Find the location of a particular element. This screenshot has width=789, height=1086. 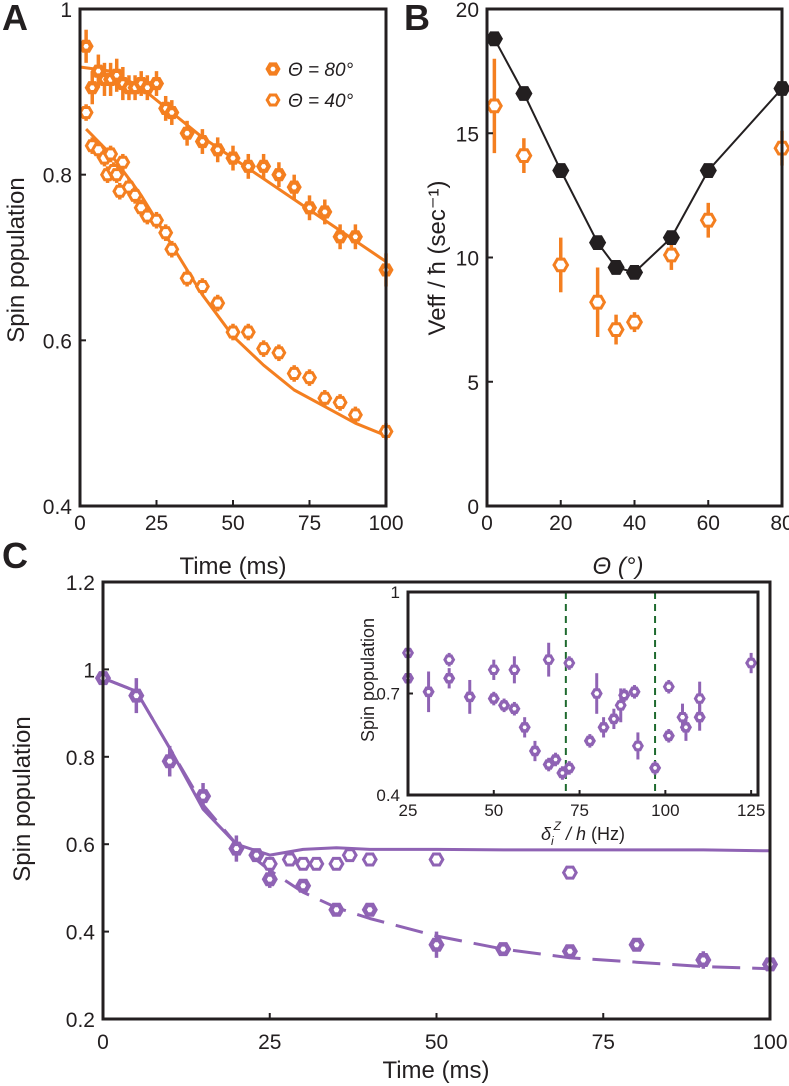

legend-hexagon-open is located at coordinates (273, 100).